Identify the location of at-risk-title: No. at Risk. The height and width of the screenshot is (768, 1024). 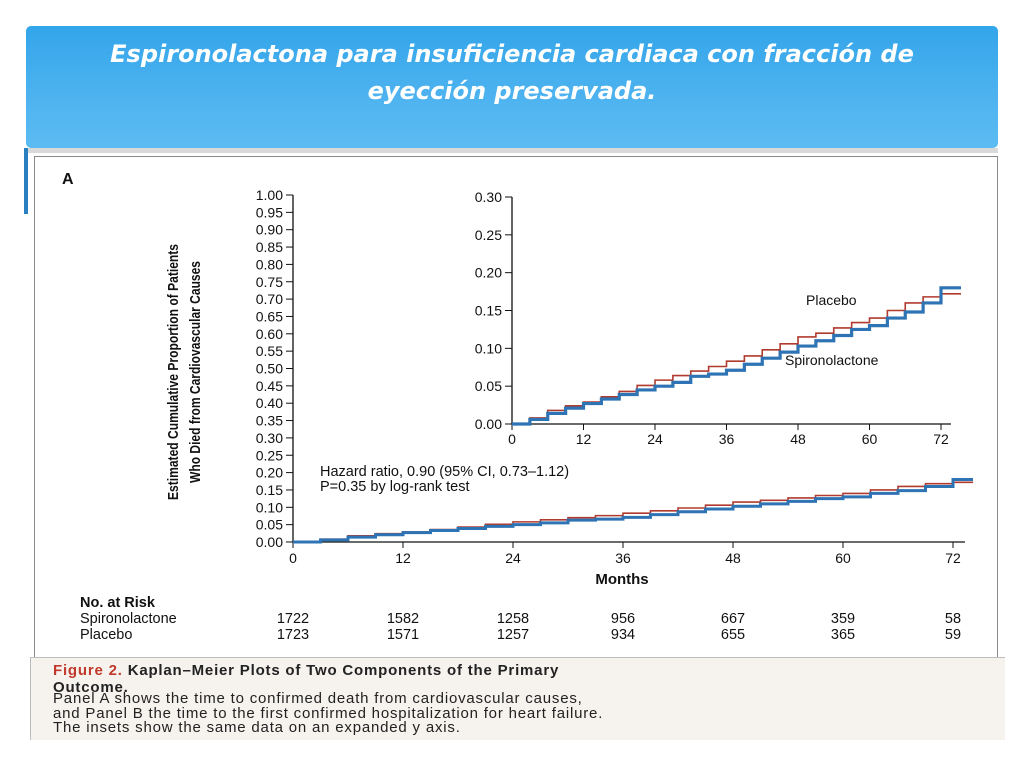
(118, 603).